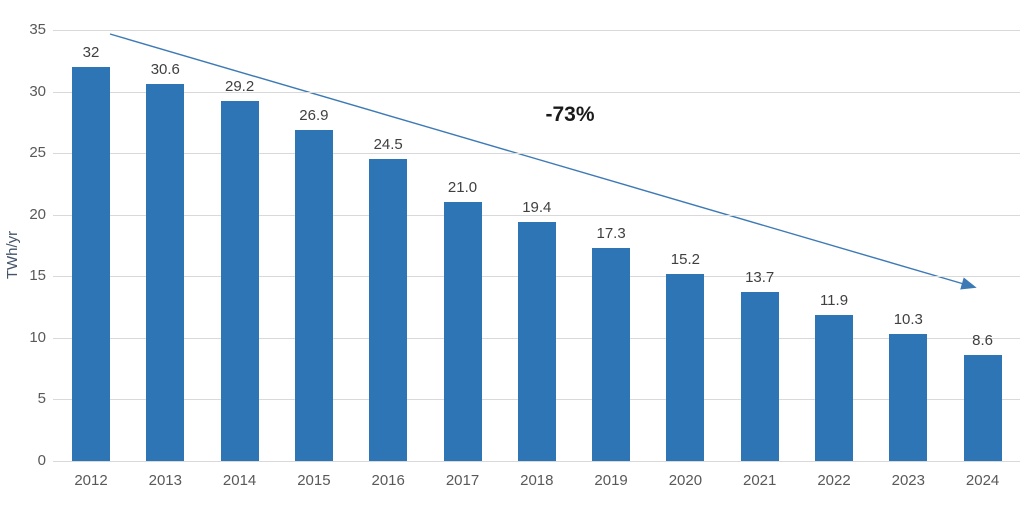 The height and width of the screenshot is (512, 1024). I want to click on bar-2017, so click(462, 331).